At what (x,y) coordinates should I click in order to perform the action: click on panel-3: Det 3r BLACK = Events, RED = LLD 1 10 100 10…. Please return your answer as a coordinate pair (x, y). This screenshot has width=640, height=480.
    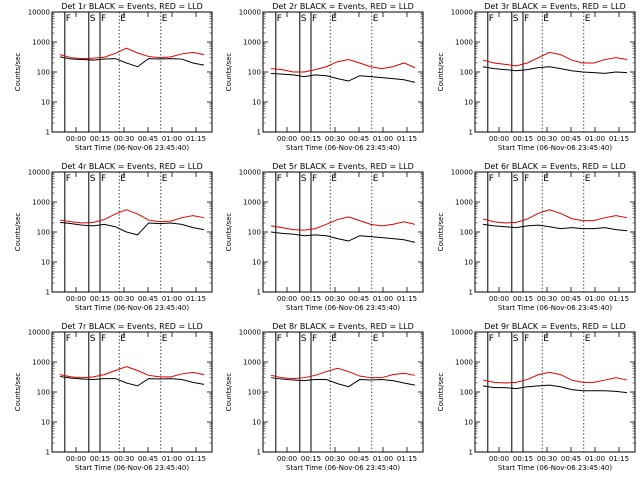
    Looking at the image, I should click on (536, 77).